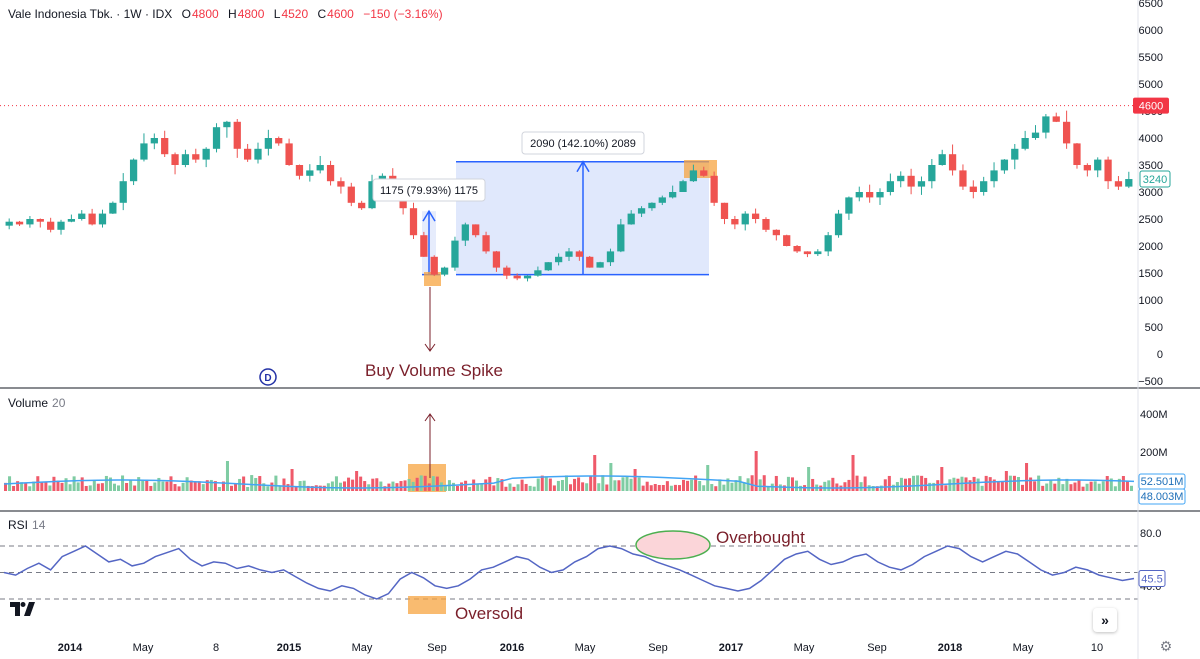  Describe the element at coordinates (569, 572) in the screenshot. I see `rsi-pane` at that location.